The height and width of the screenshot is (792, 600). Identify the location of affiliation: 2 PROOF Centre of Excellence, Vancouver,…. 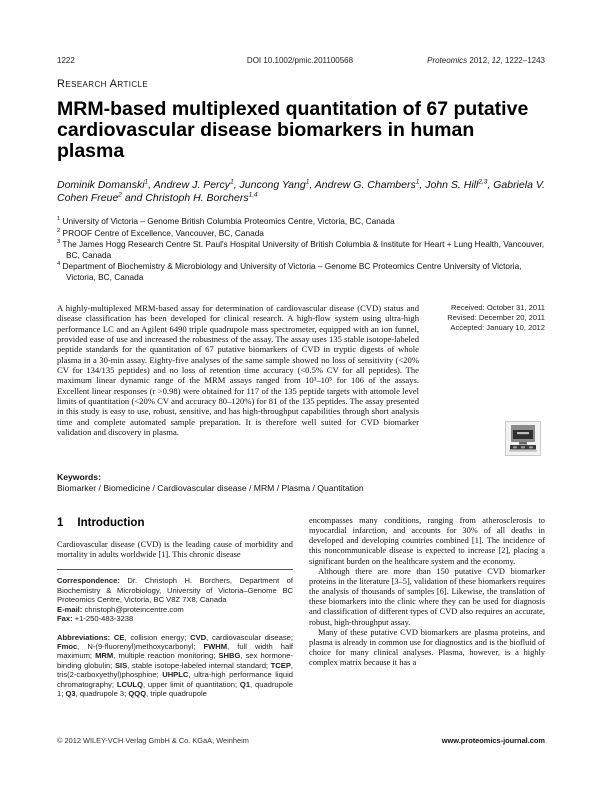
(160, 232).